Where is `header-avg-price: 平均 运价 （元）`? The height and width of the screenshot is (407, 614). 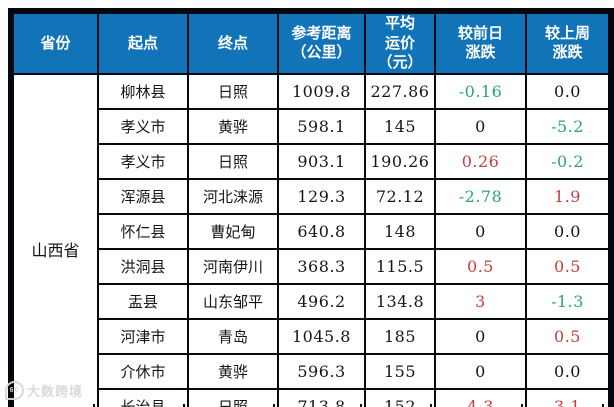
header-avg-price: 平均 运价 （元） is located at coordinates (400, 42).